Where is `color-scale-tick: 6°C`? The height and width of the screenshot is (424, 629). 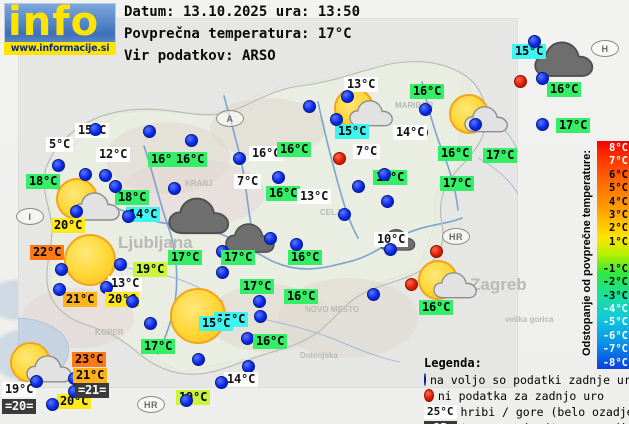
color-scale-tick: 6°C is located at coordinates (618, 175).